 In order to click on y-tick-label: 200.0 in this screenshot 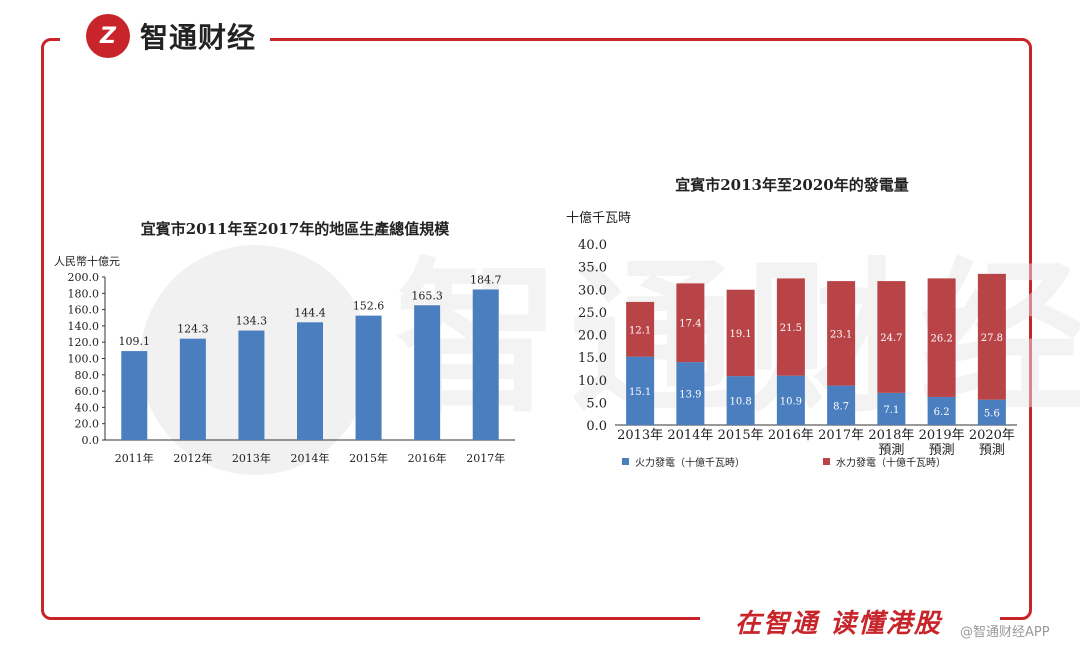, I will do `click(84, 277)`.